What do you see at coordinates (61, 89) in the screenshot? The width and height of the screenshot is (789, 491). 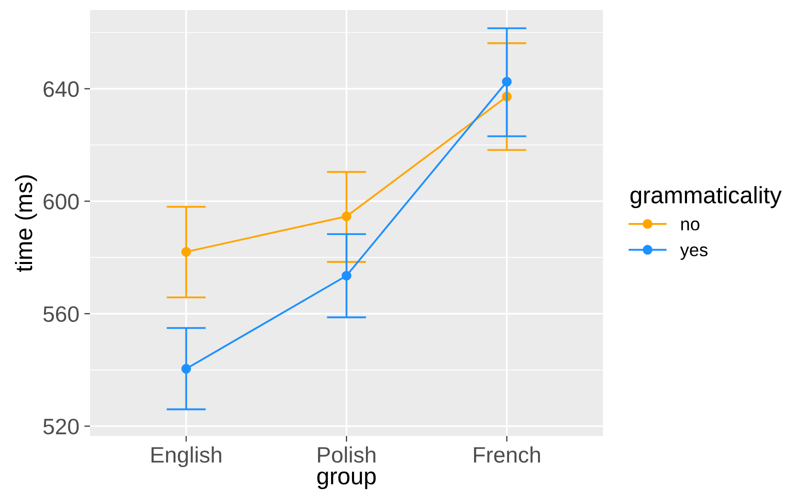 I see `y-tick-label: 640` at bounding box center [61, 89].